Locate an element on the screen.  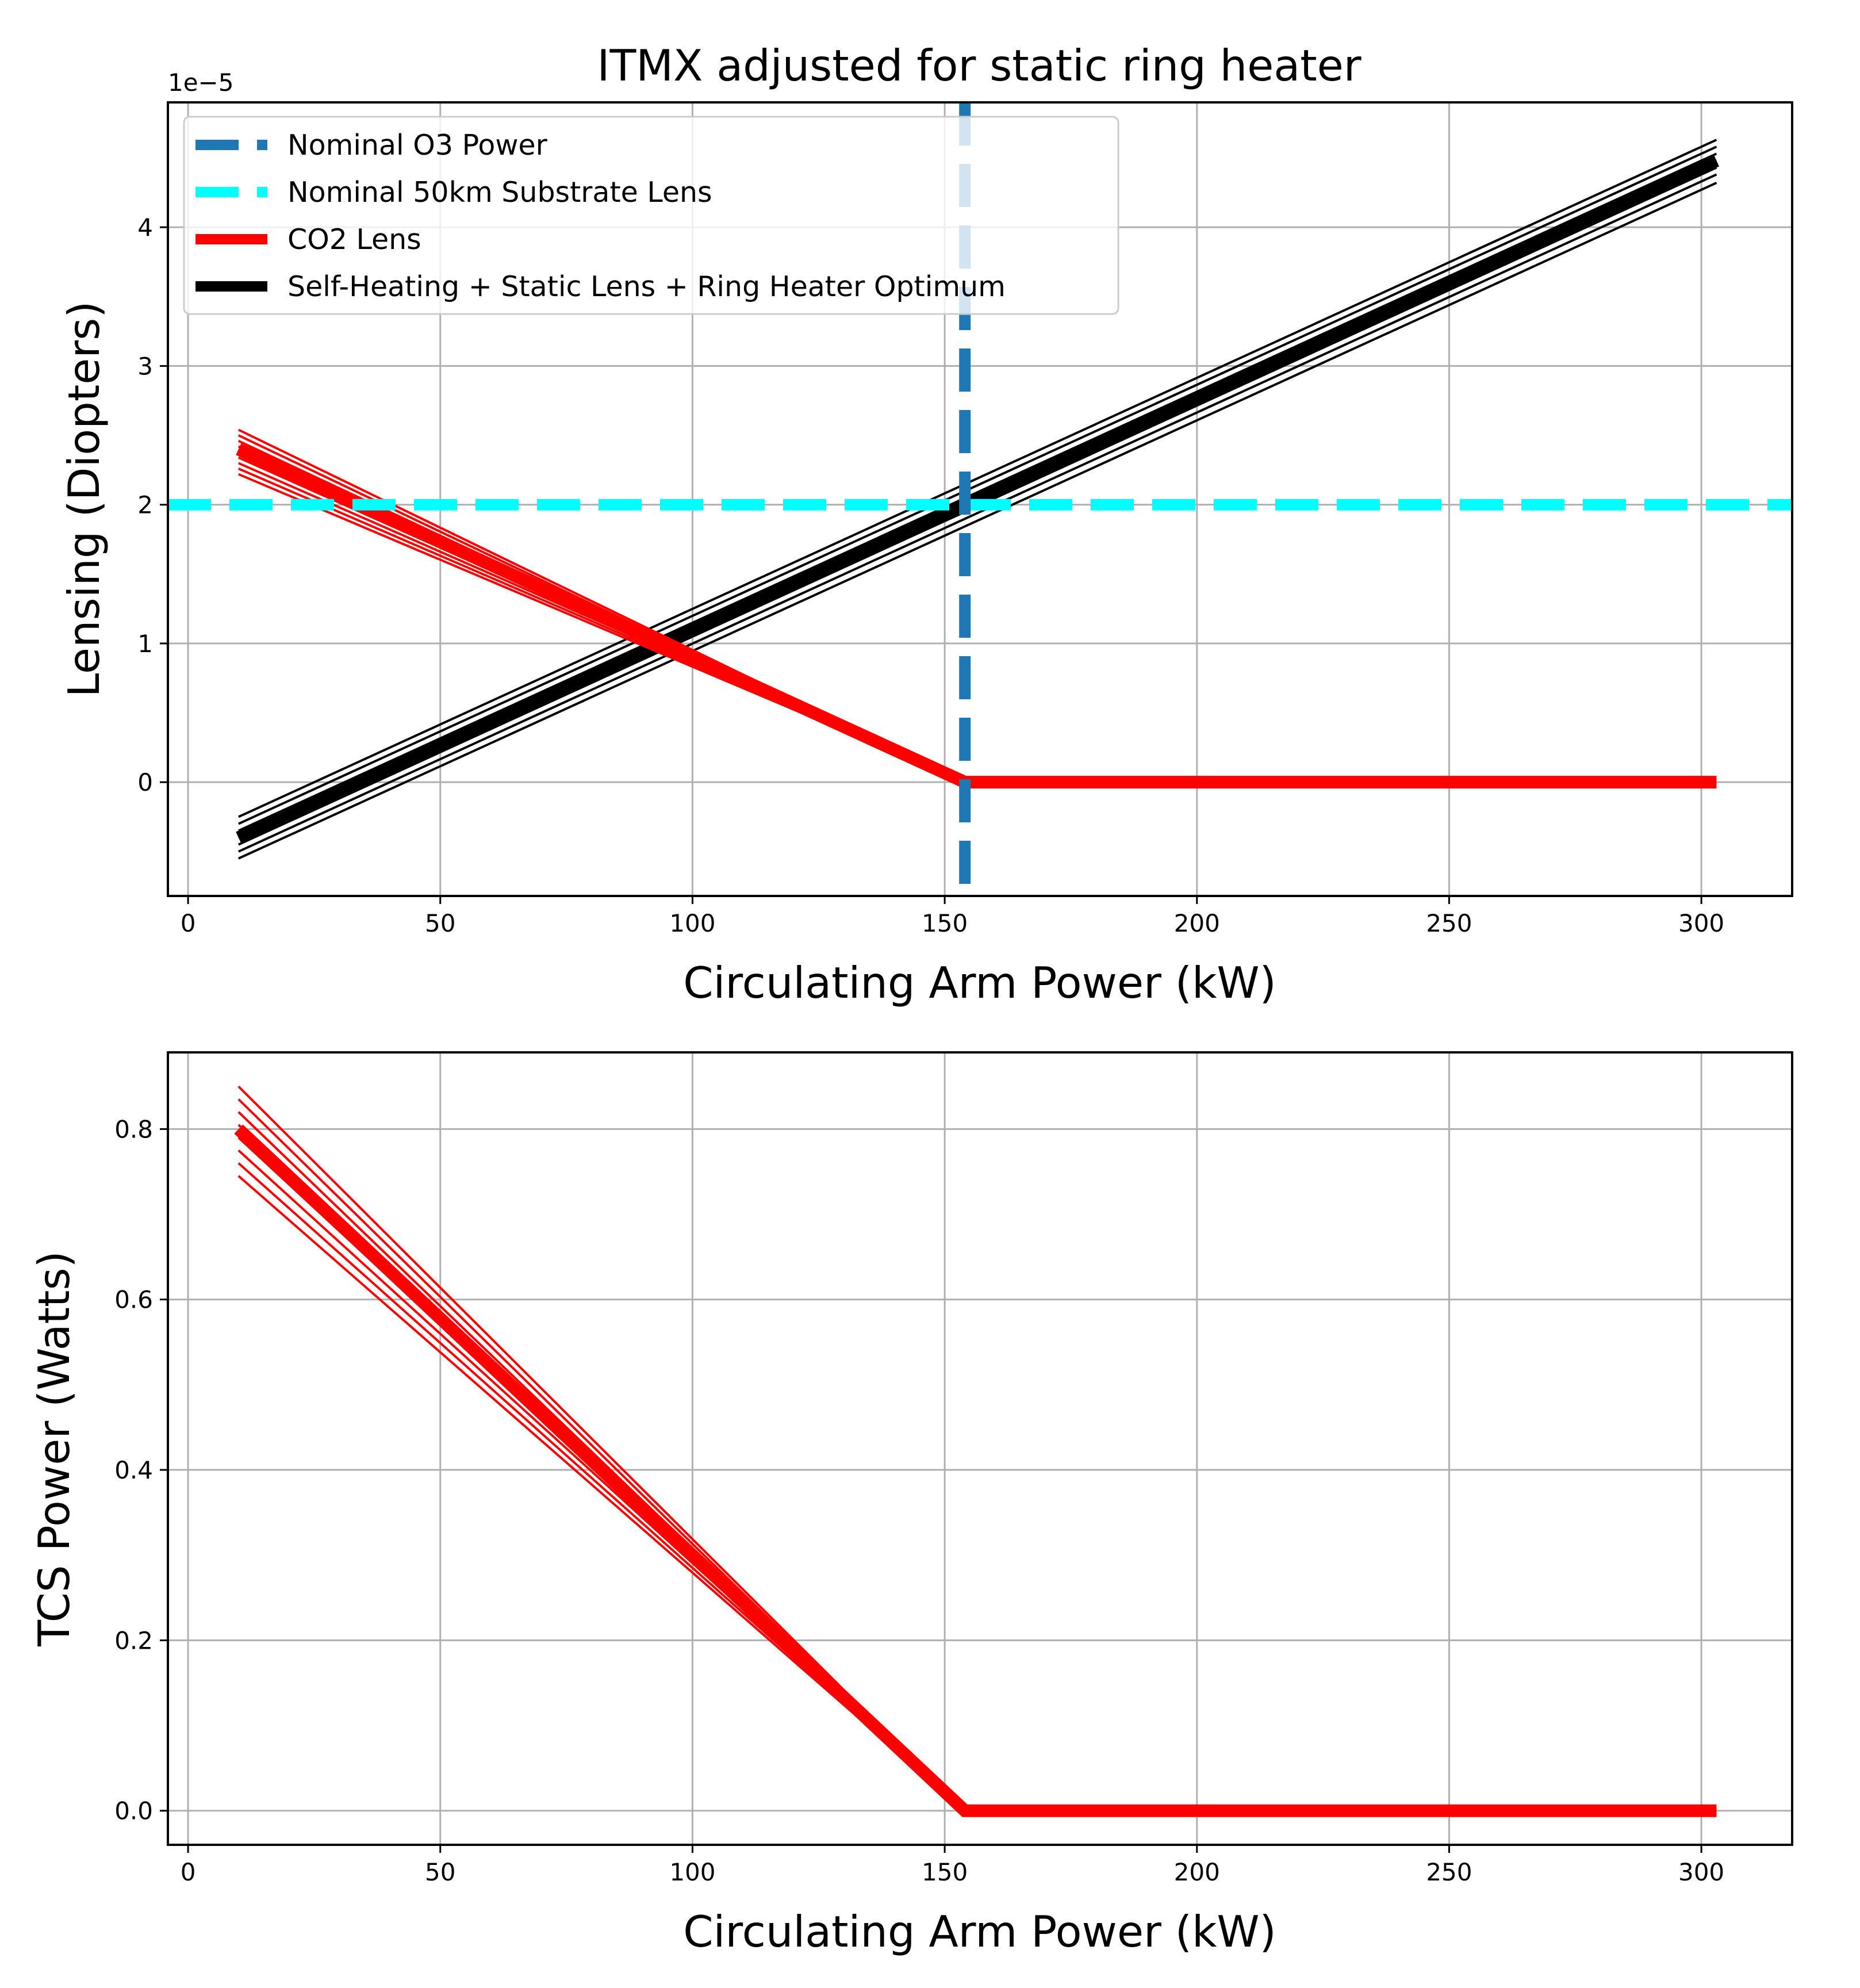
y-tick-label: 1 is located at coordinates (145, 644).